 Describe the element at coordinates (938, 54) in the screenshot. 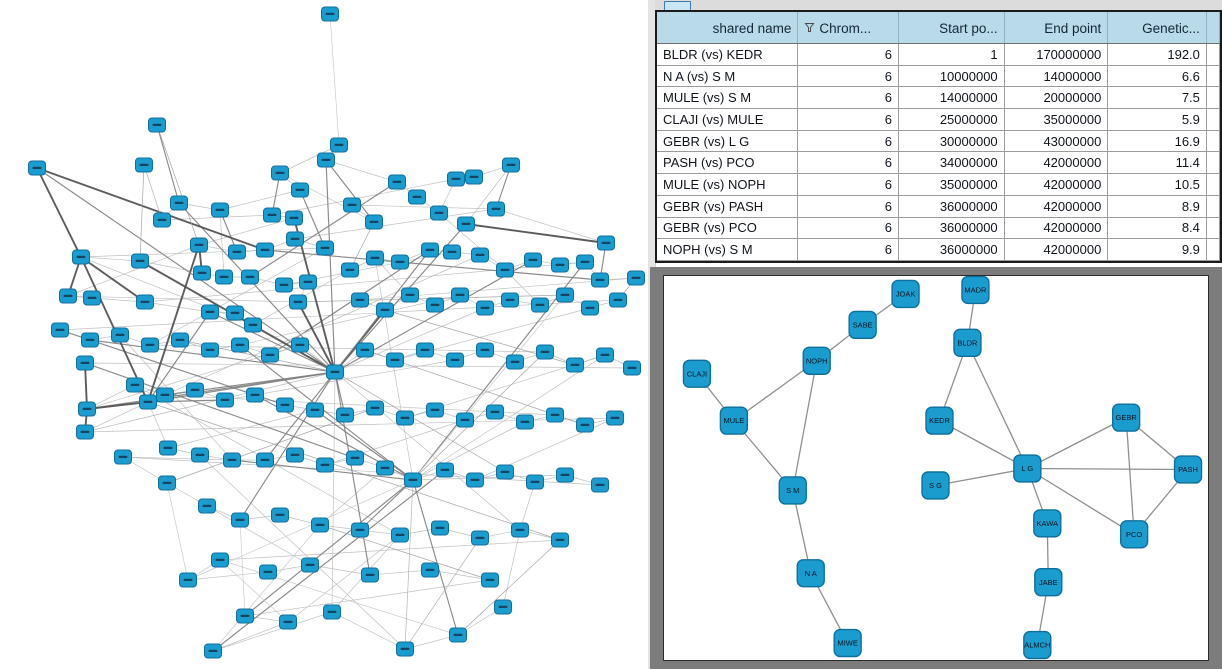

I see `table-row: BLDR (vs) KEDR 6 1 170000000 192.0` at that location.